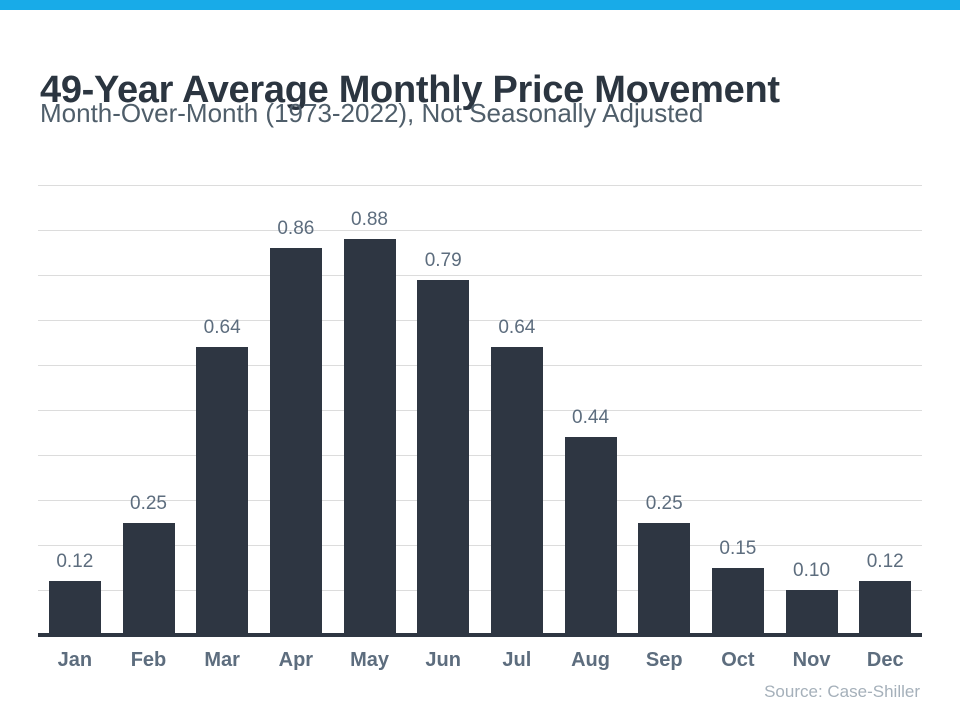  I want to click on bar-mar, so click(222, 491).